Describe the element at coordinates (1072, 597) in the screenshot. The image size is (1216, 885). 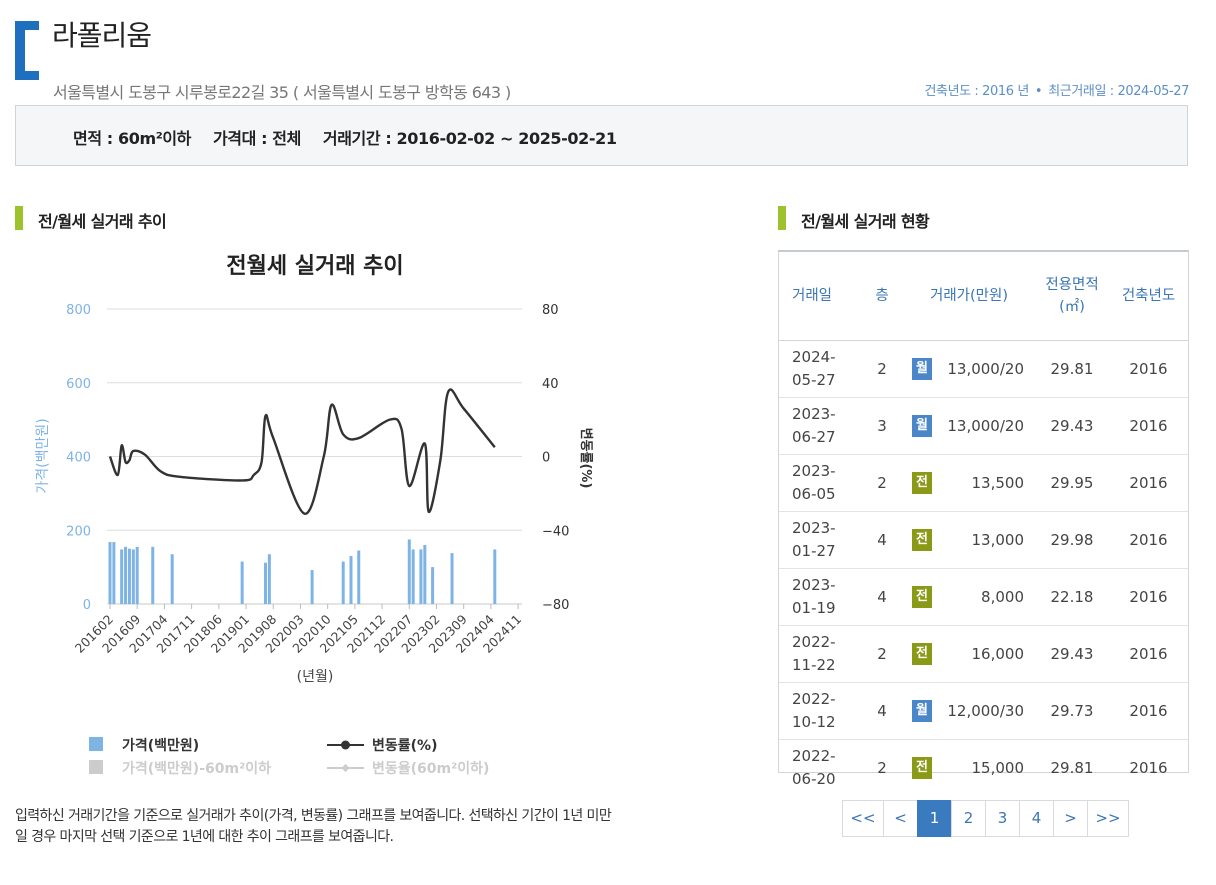
I see `cell-area: 22.18` at that location.